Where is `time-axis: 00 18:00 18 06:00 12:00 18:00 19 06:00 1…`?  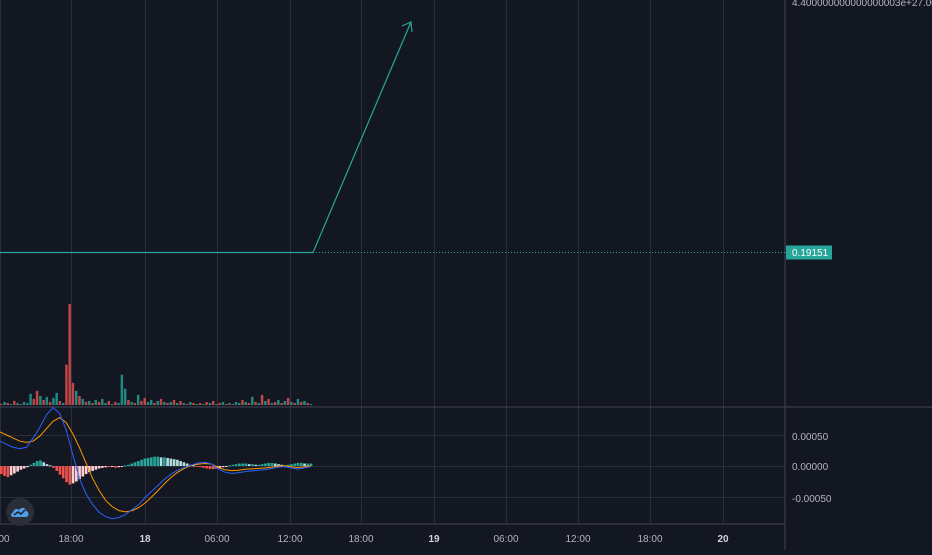
time-axis: 00 18:00 18 06:00 12:00 18:00 19 06:00 1… is located at coordinates (364, 539).